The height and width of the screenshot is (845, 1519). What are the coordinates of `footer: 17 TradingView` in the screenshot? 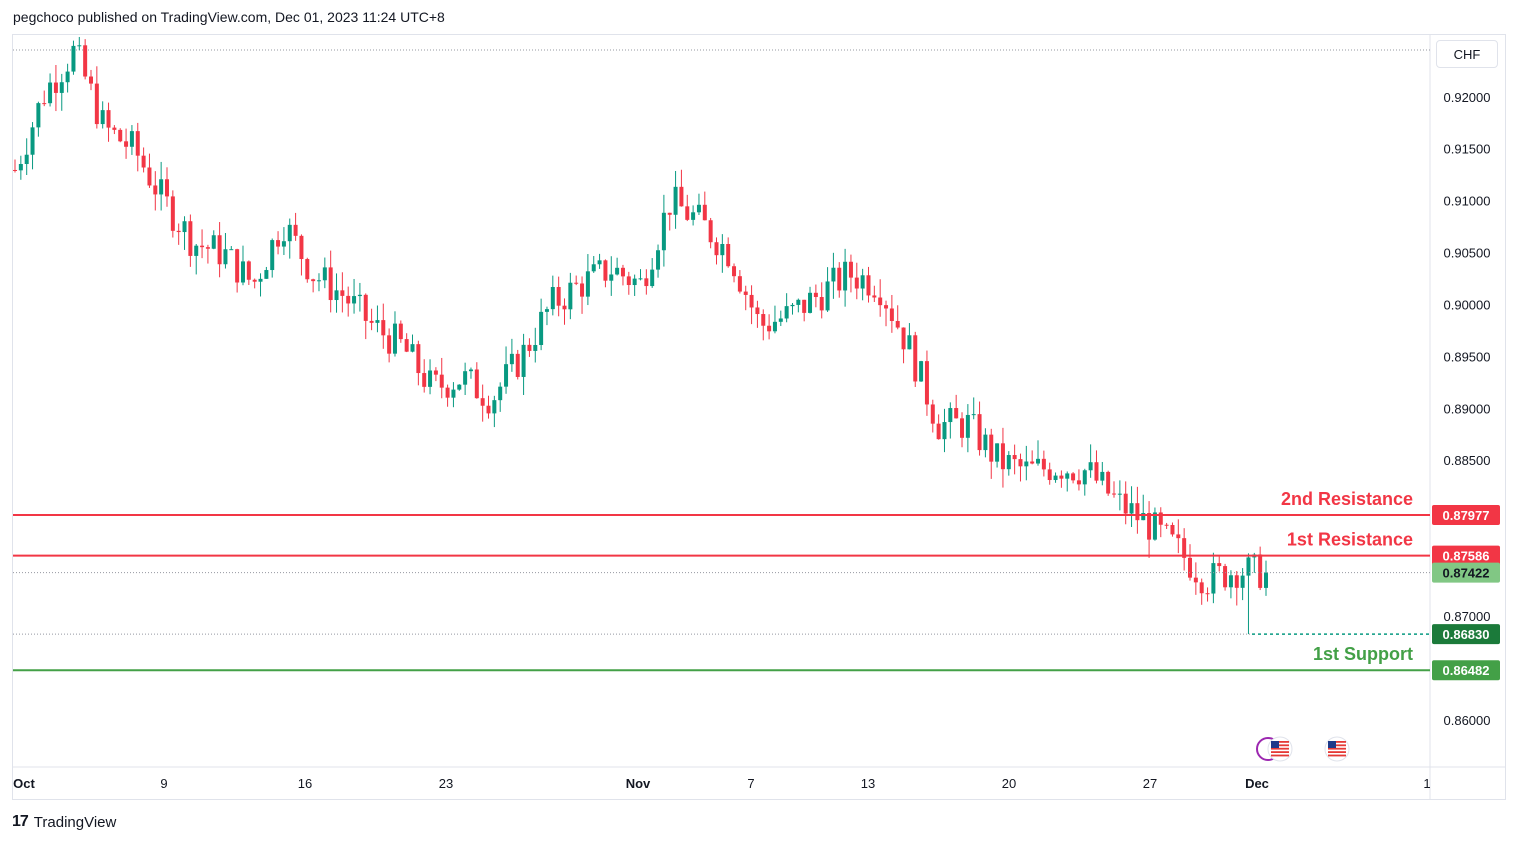 It's located at (64, 822).